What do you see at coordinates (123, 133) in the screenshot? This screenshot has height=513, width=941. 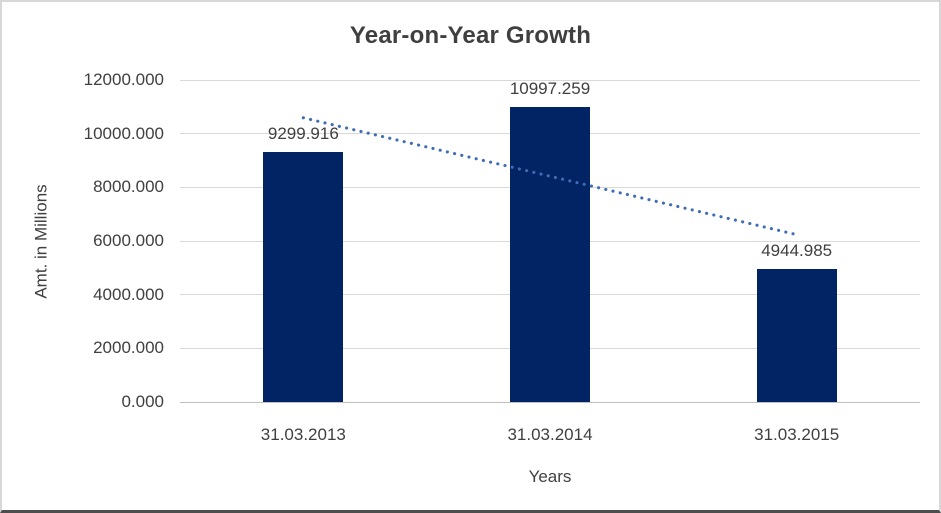 I see `y-tick-label: 10000.000` at bounding box center [123, 133].